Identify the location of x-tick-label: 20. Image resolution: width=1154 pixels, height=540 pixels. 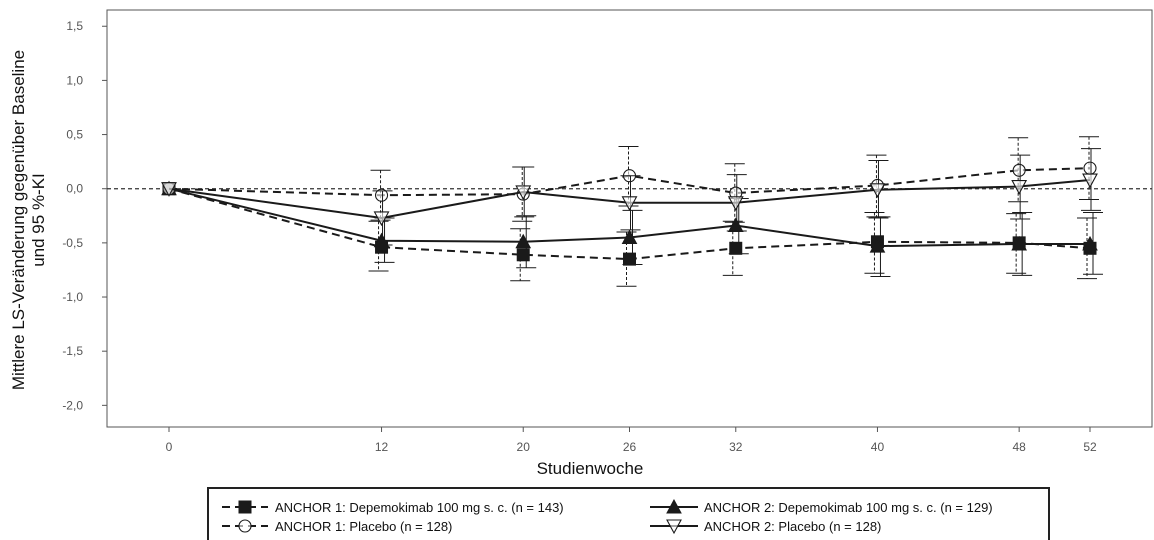
(524, 447).